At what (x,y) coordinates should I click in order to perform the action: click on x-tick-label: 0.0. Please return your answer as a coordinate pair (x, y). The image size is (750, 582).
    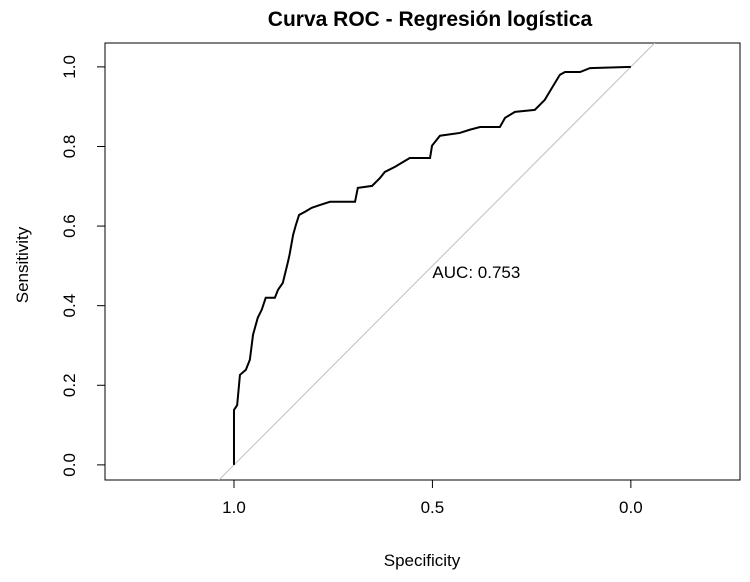
    Looking at the image, I should click on (631, 507).